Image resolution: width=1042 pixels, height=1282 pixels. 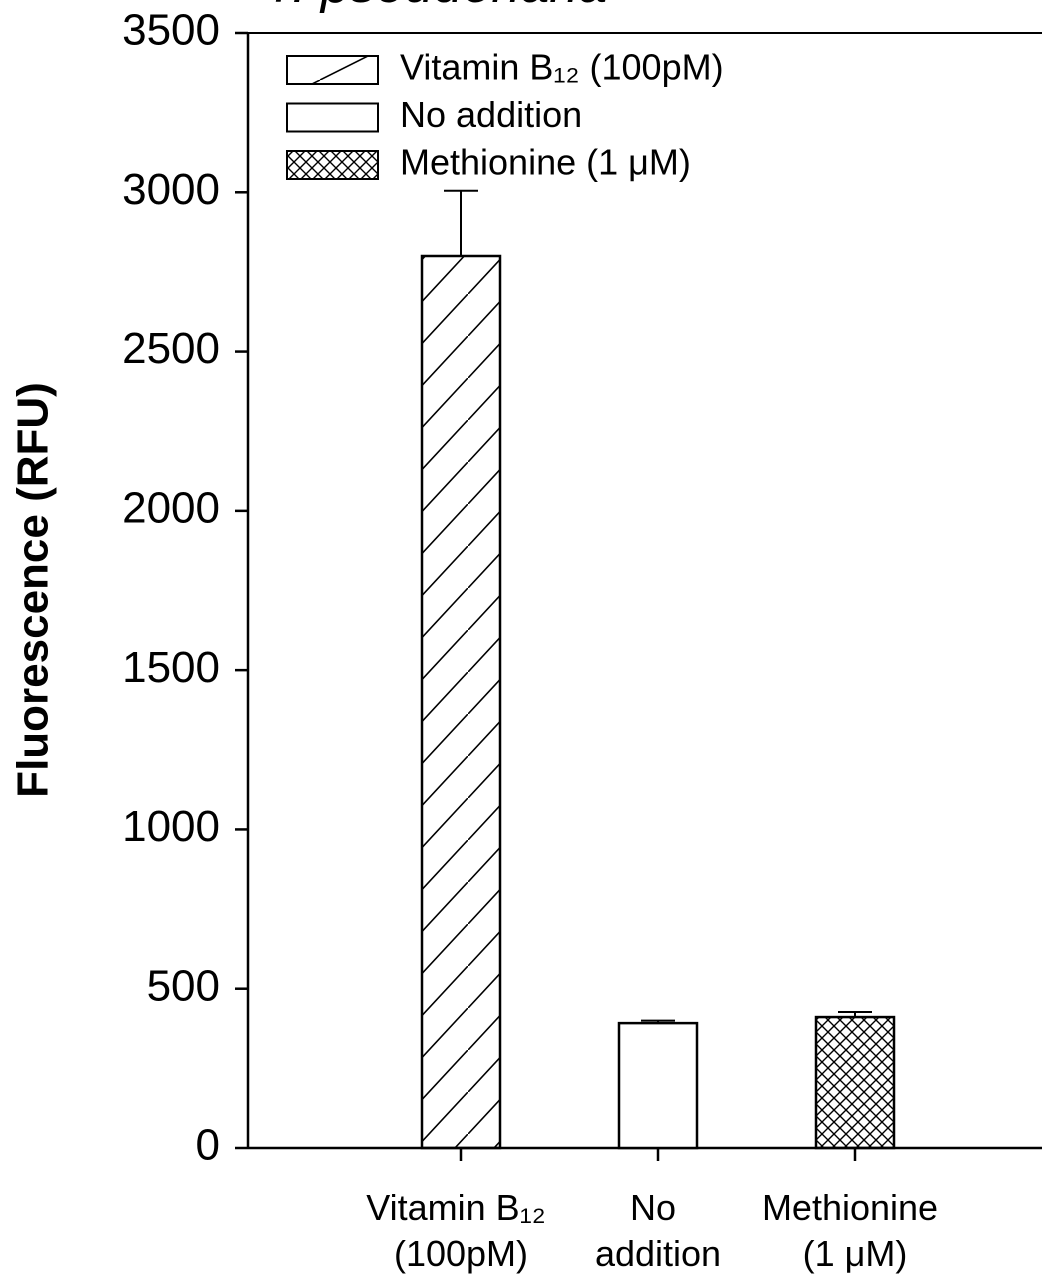 What do you see at coordinates (33, 590) in the screenshot?
I see `y-axis-label: Fluorescence (RFU)` at bounding box center [33, 590].